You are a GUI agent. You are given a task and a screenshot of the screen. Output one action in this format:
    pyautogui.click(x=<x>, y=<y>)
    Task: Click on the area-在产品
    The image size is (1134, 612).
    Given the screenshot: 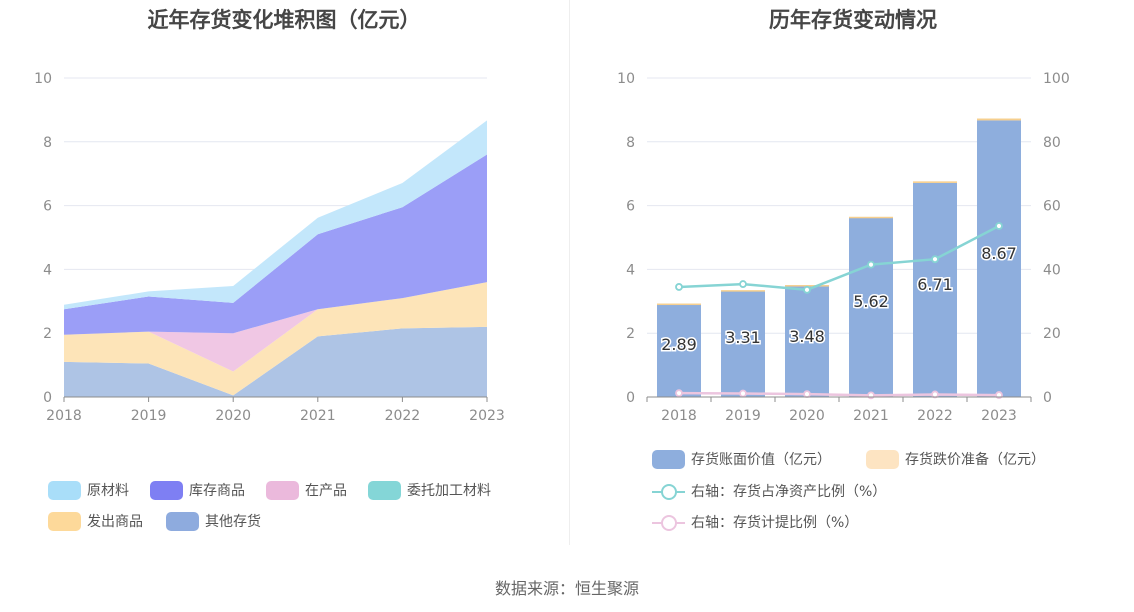 What is the action you would take?
    pyautogui.click(x=275, y=327)
    